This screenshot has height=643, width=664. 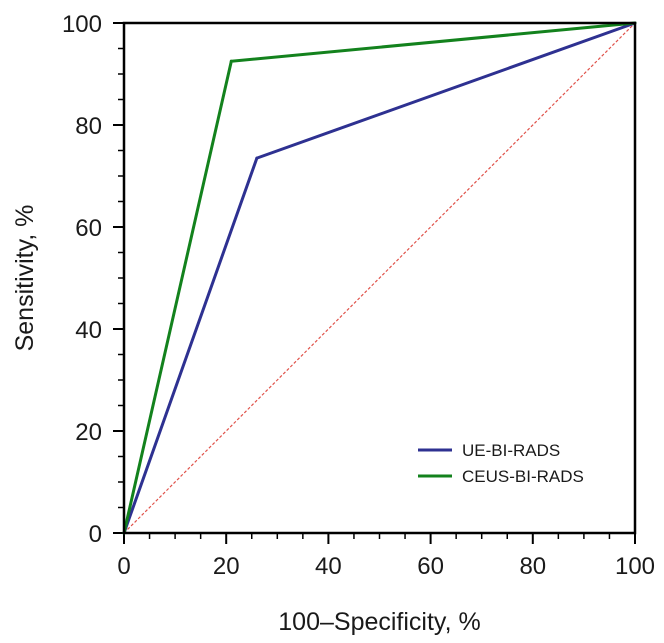 What do you see at coordinates (386, 566) in the screenshot?
I see `x-tick-labels: 0 20 40 60 80 100` at bounding box center [386, 566].